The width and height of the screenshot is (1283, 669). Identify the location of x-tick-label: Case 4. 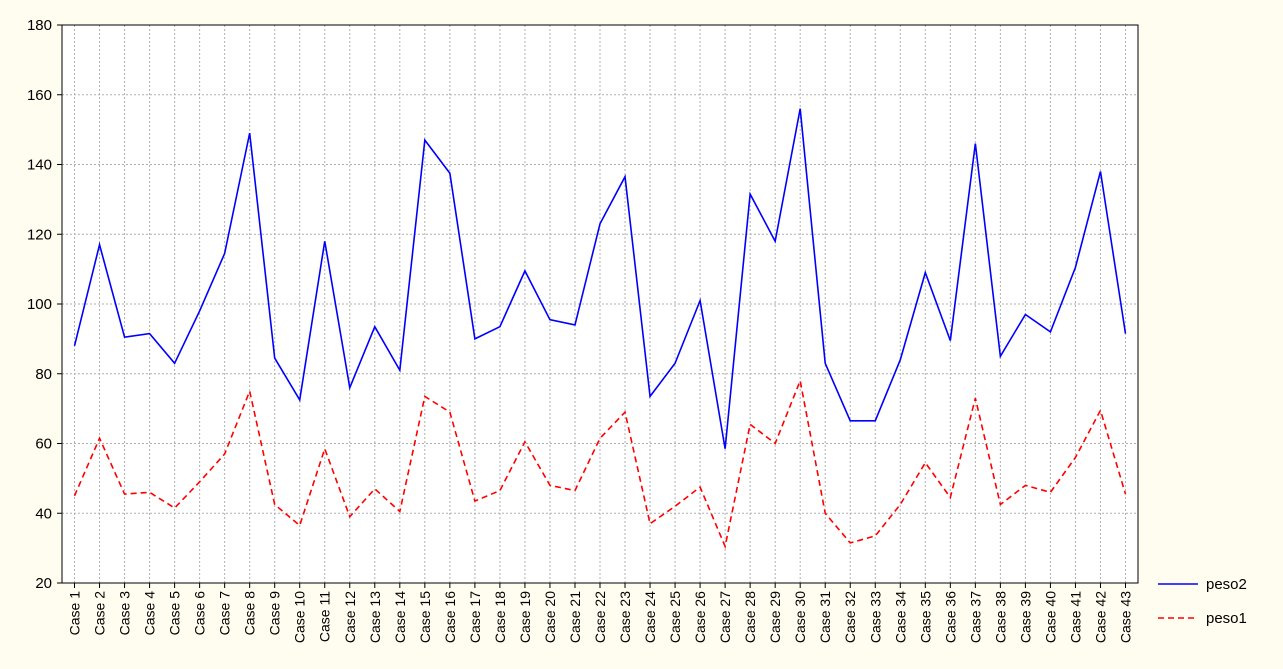
(150, 613).